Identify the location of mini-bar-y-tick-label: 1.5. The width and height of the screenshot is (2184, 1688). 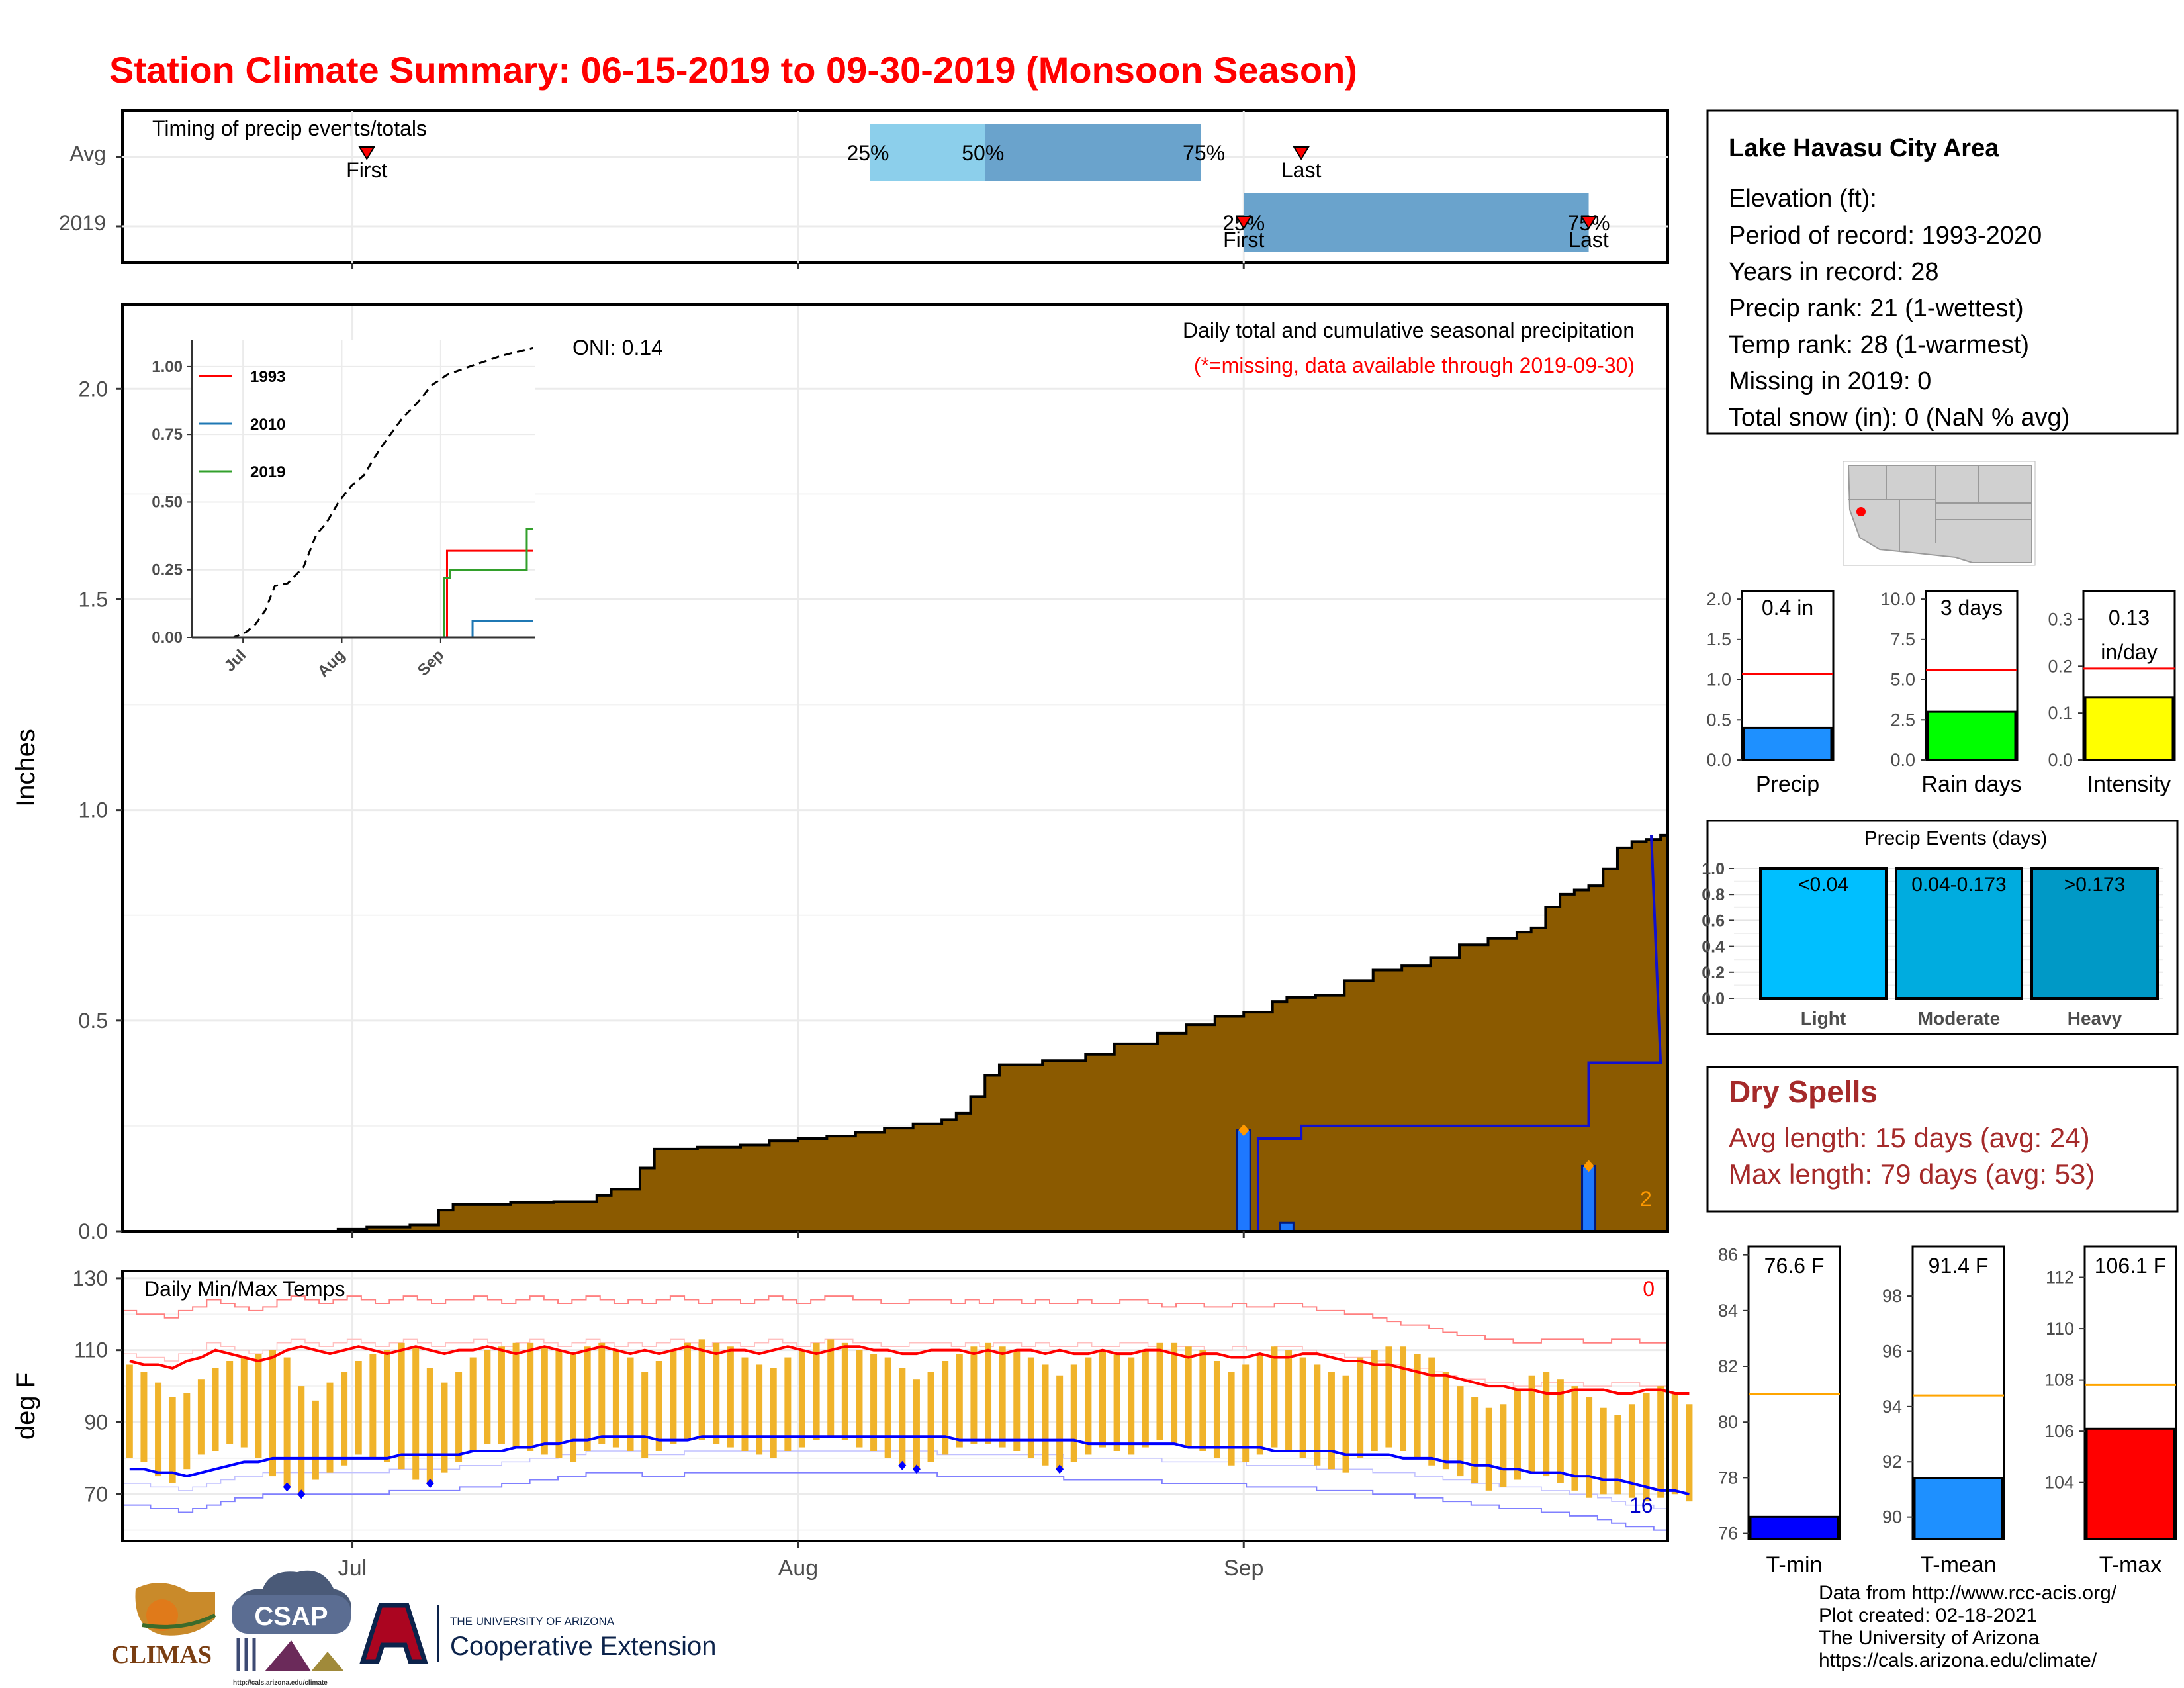
(1718, 639).